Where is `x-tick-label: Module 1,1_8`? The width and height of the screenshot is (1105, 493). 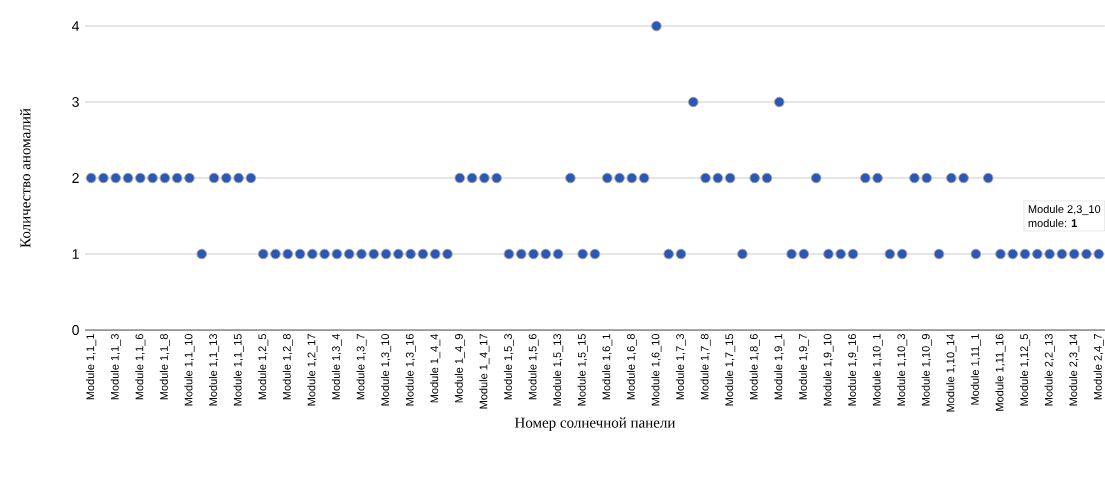
x-tick-label: Module 1,1_8 is located at coordinates (164, 367).